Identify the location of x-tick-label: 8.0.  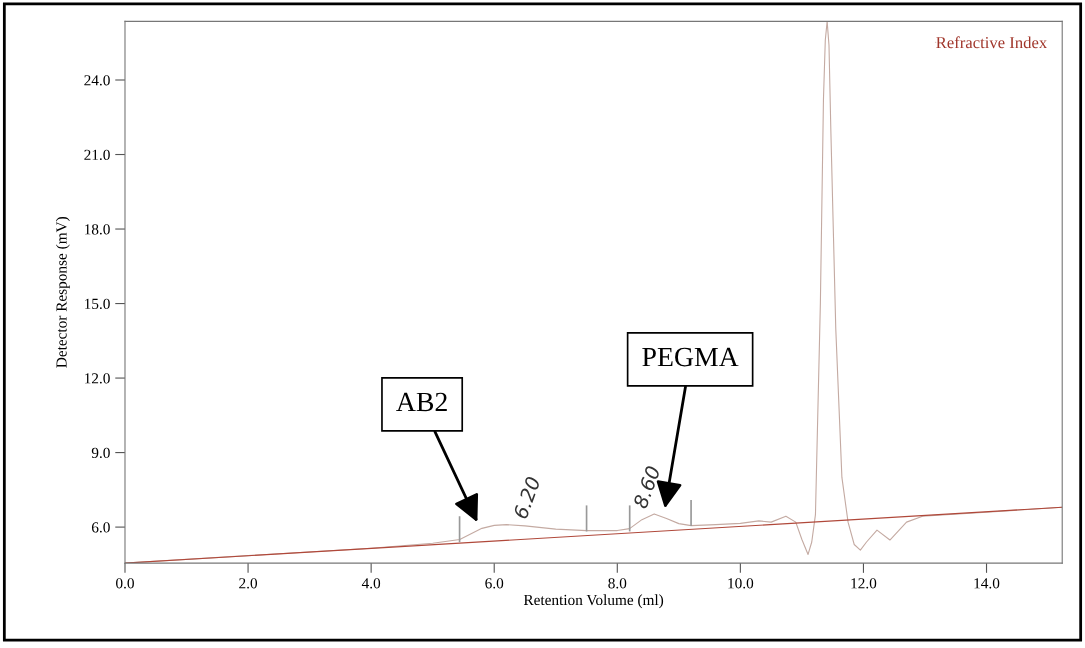
(617, 583).